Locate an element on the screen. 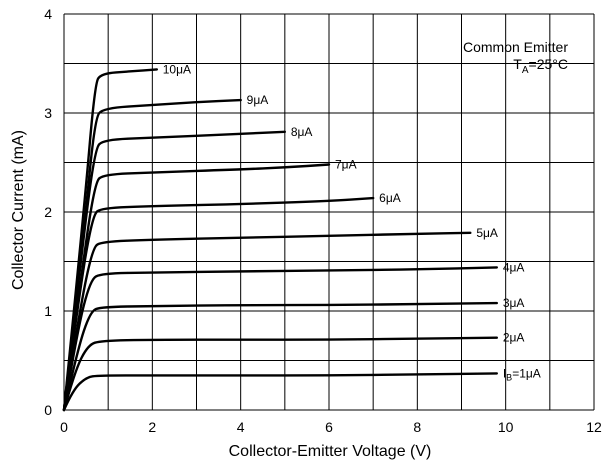 Image resolution: width=606 pixels, height=461 pixels. series-label: IB=1μA is located at coordinates (522, 374).